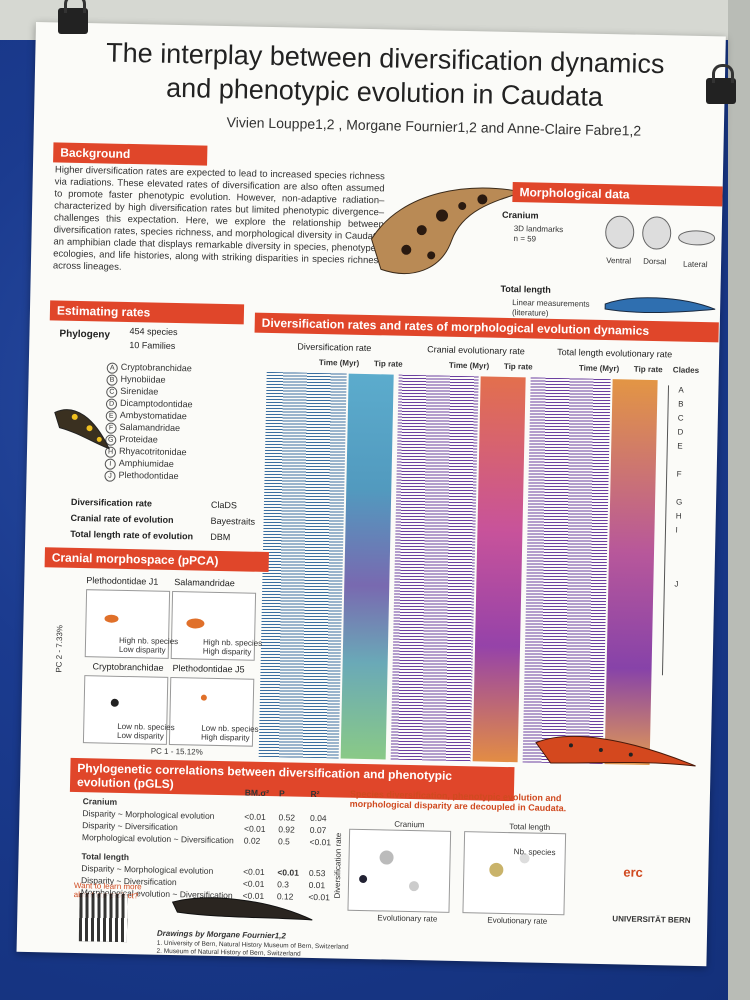  Describe the element at coordinates (128, 667) in the screenshot. I see `morphospace-plot-title: Cryptobranchidae` at that location.